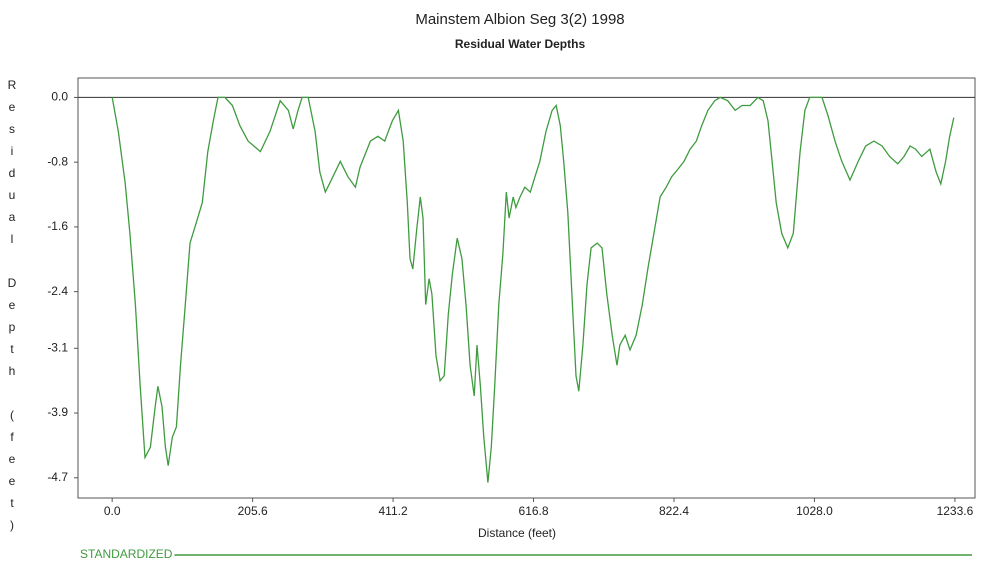 The height and width of the screenshot is (566, 985). What do you see at coordinates (112, 511) in the screenshot?
I see `x-tick-label: 0.0` at bounding box center [112, 511].